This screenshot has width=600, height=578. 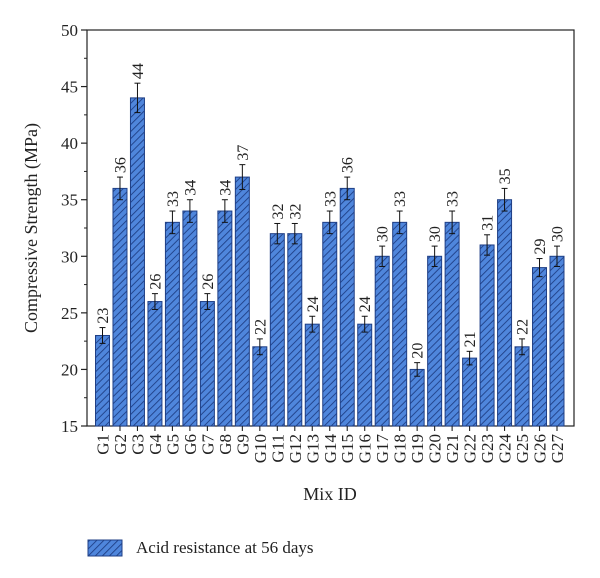 I want to click on legend-label: Acid resistance at 56 days, so click(x=225, y=547).